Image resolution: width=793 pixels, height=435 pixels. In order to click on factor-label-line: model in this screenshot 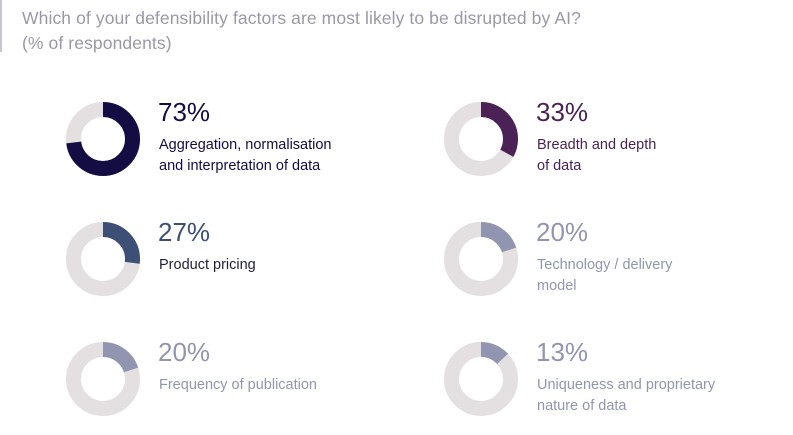, I will do `click(557, 286)`.